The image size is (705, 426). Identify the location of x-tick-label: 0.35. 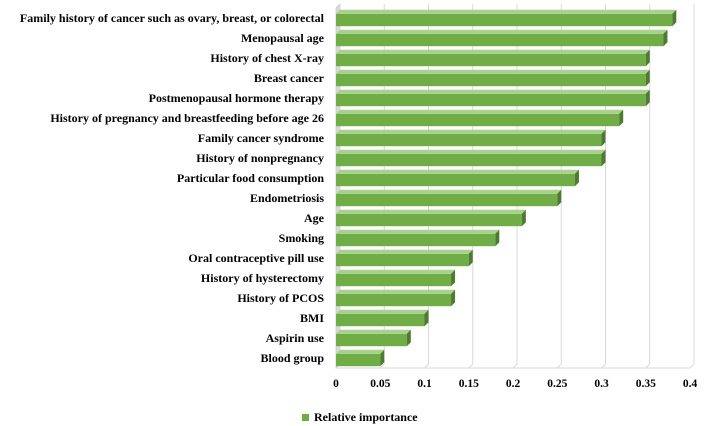
(646, 384).